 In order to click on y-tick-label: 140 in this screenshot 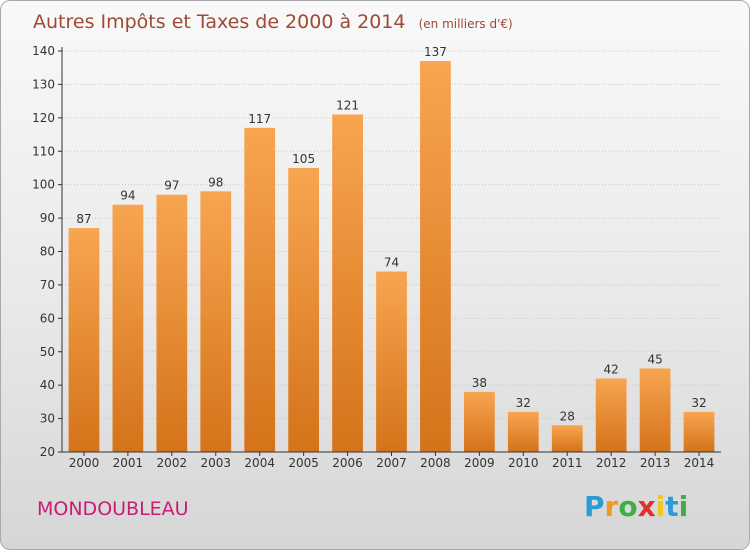, I will do `click(43, 51)`.